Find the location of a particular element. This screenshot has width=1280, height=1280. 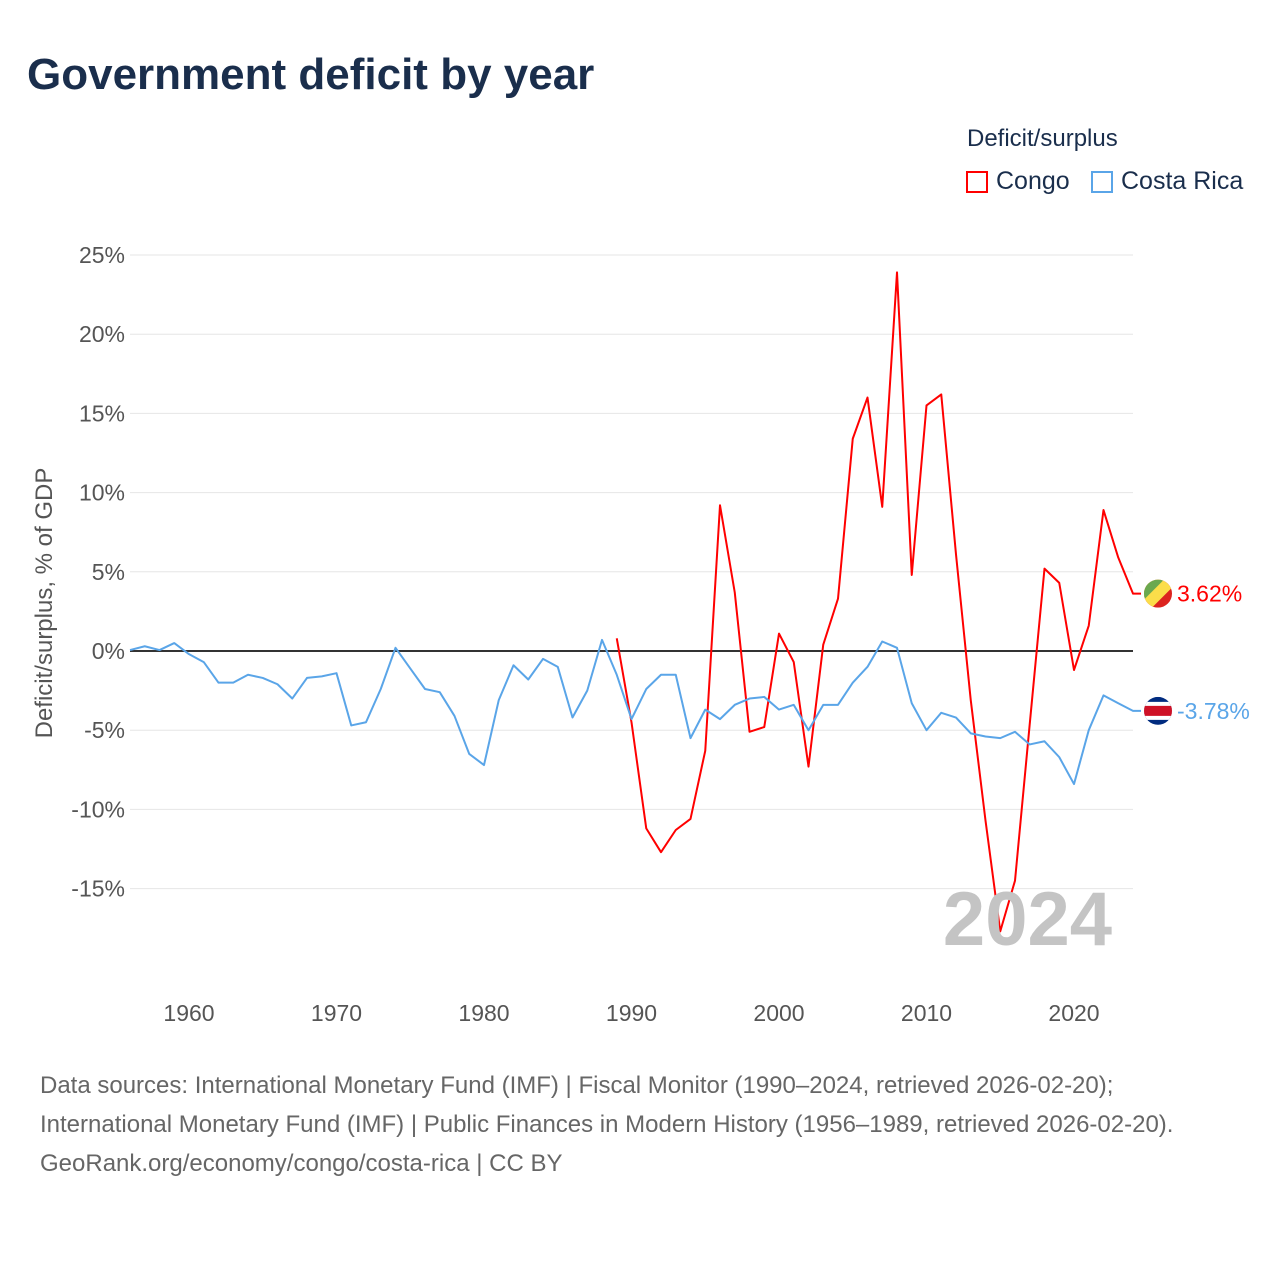

y-tick-label: -5% is located at coordinates (104, 730).